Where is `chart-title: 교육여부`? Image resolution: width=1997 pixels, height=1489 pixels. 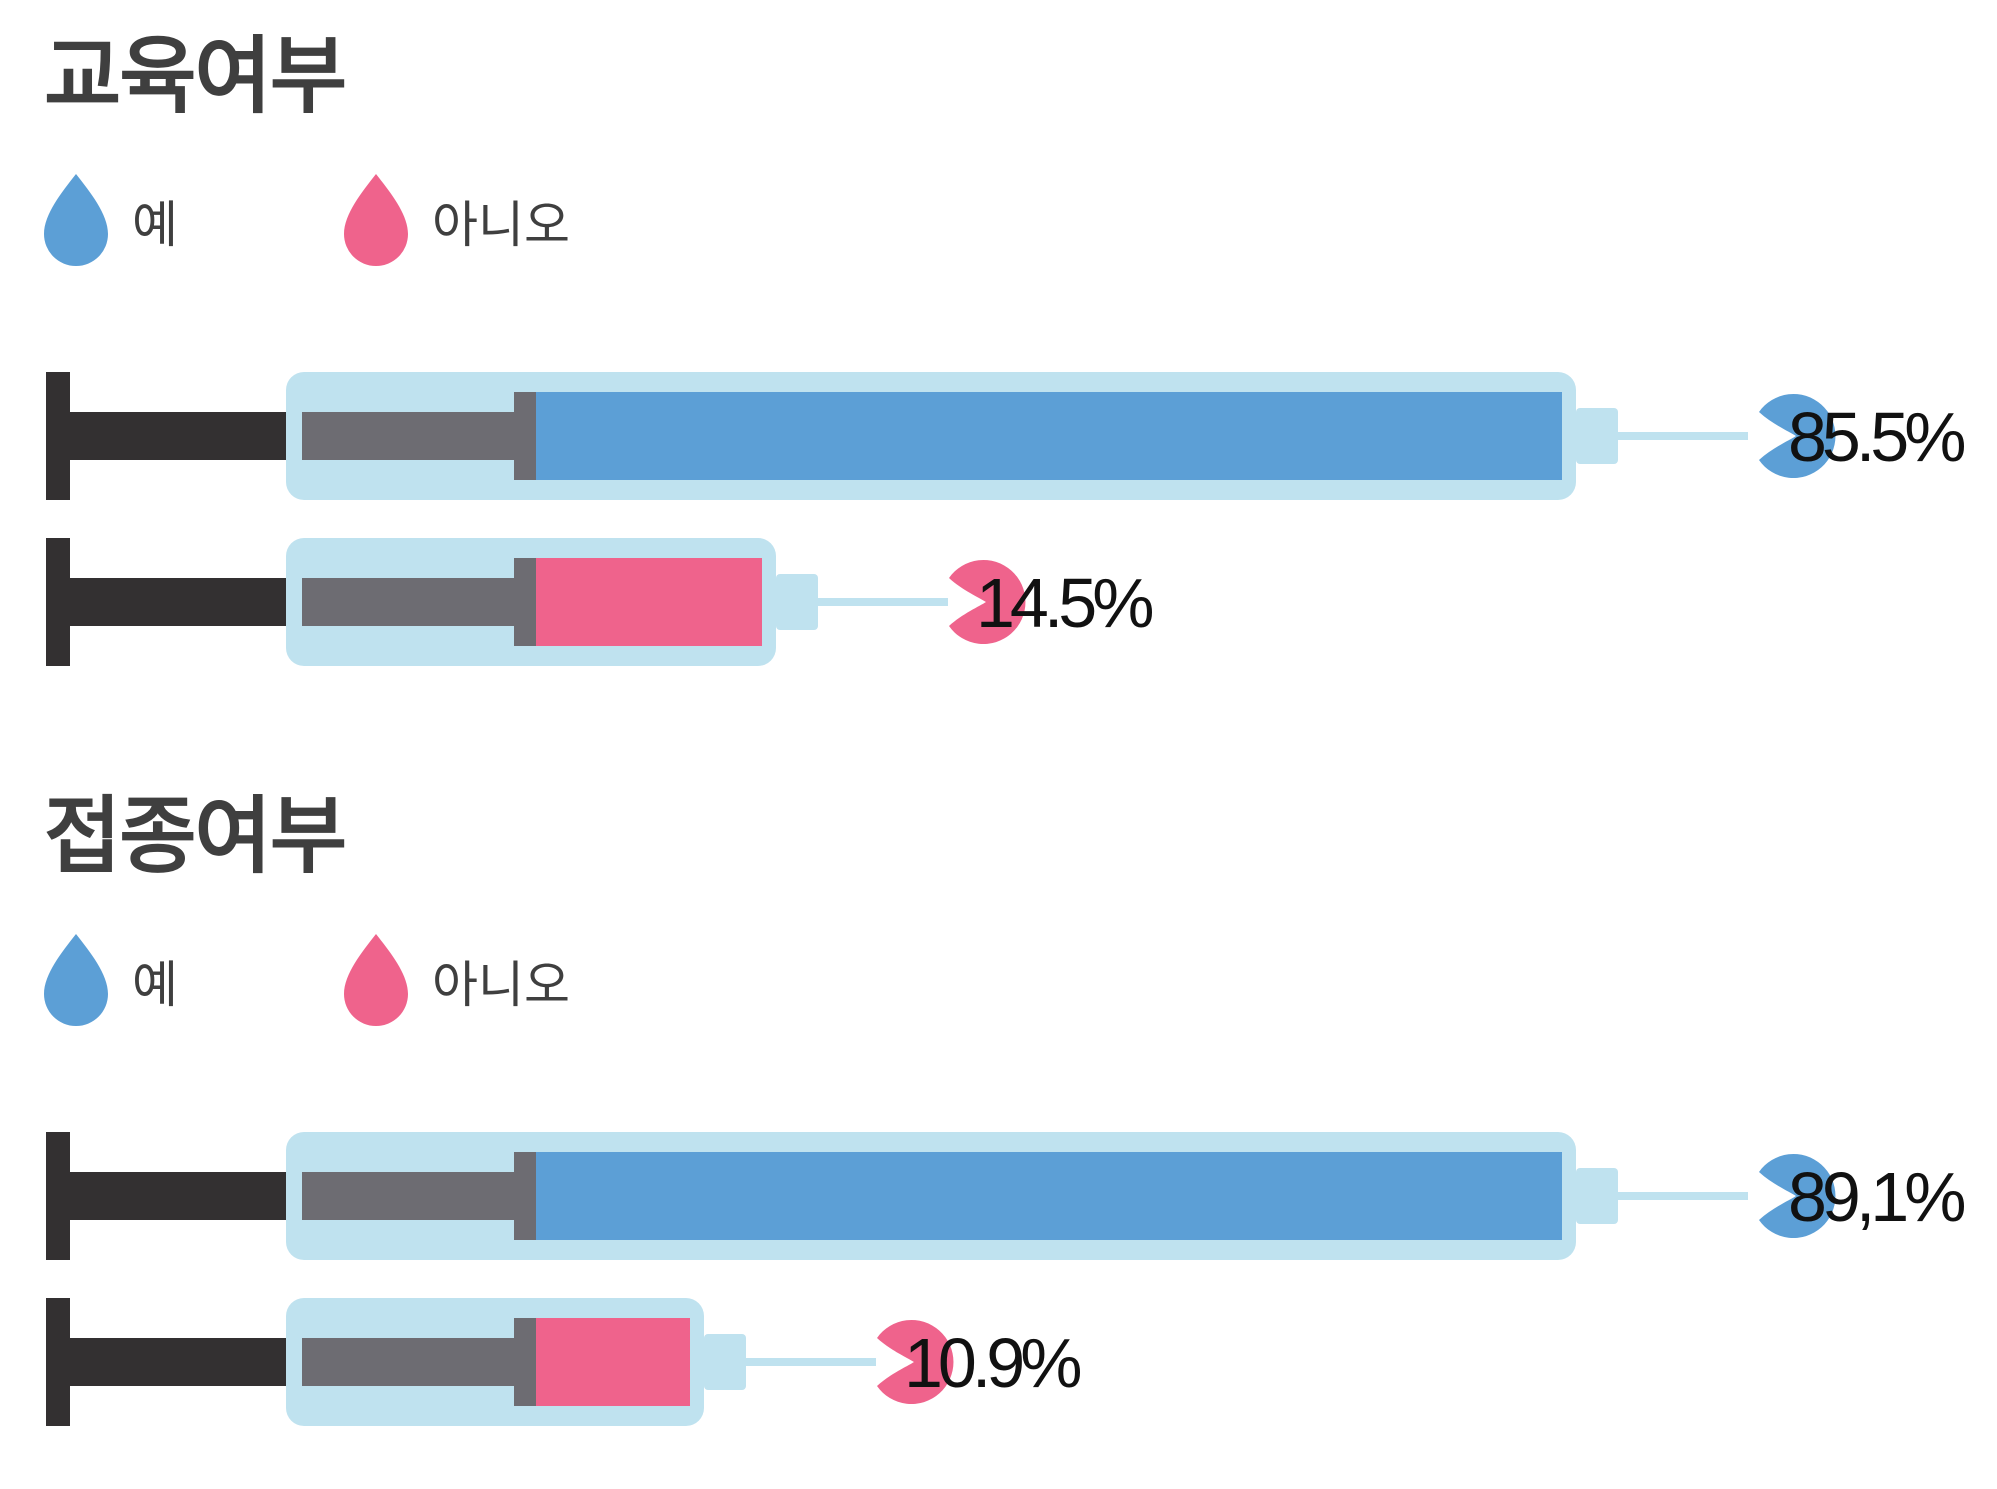
chart-title: 교육여부 is located at coordinates (195, 76).